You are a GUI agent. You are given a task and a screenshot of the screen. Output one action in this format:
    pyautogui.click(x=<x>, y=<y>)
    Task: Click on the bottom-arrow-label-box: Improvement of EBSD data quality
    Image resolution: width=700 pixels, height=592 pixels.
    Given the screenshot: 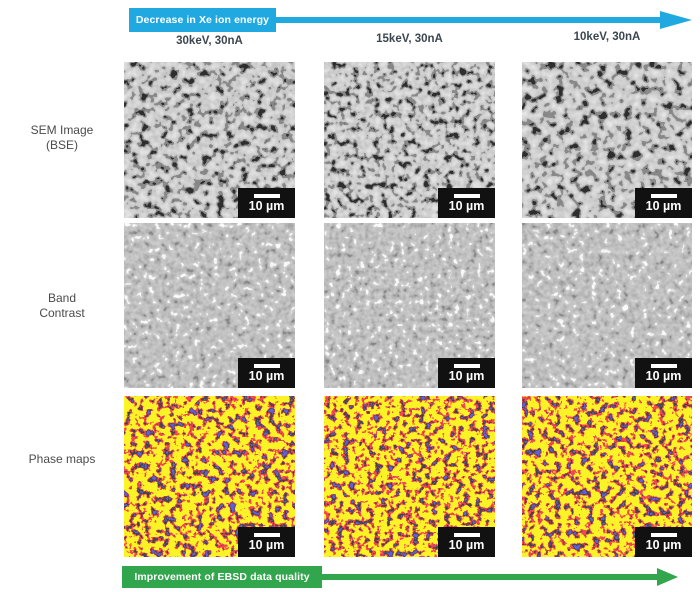 What is the action you would take?
    pyautogui.click(x=222, y=577)
    